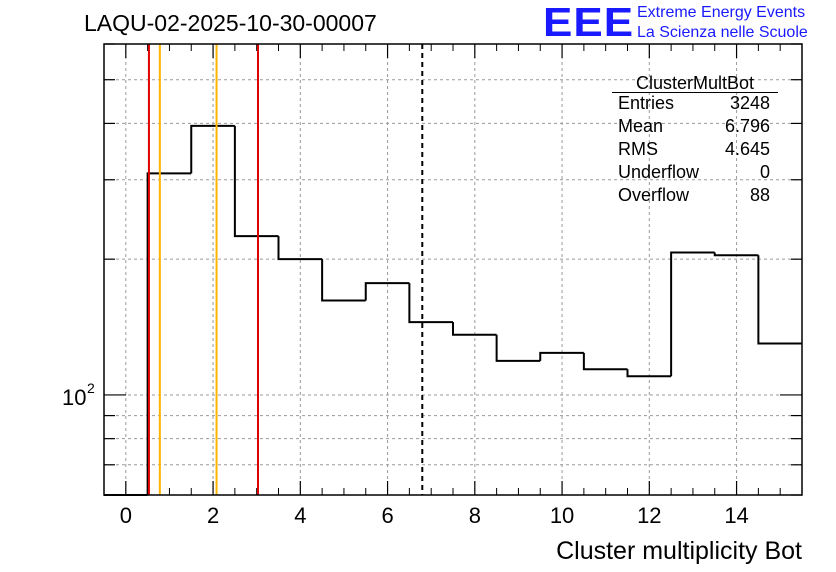 The height and width of the screenshot is (572, 836). Describe the element at coordinates (759, 195) in the screenshot. I see `stats-value-overflow: 88` at that location.